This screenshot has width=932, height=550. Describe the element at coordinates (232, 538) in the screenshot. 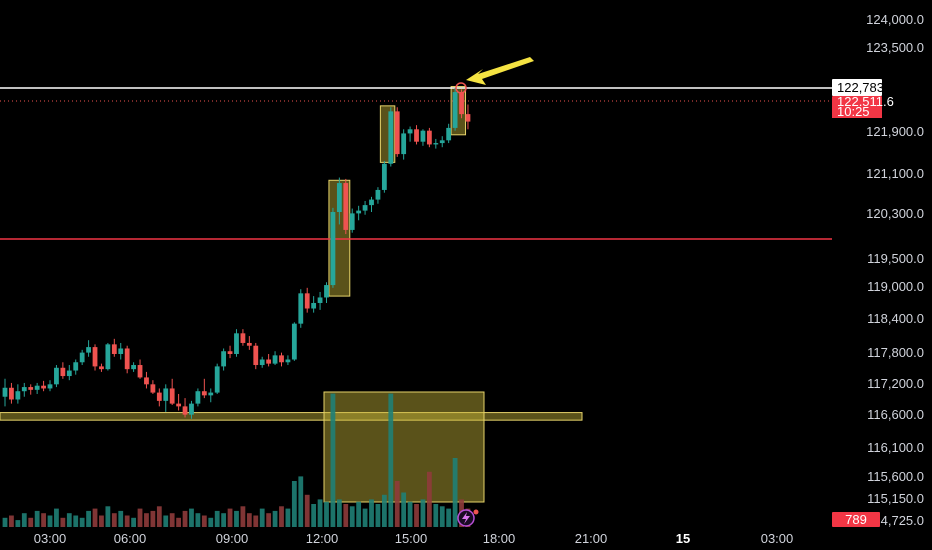

I see `x-tick-label: 09:00` at that location.